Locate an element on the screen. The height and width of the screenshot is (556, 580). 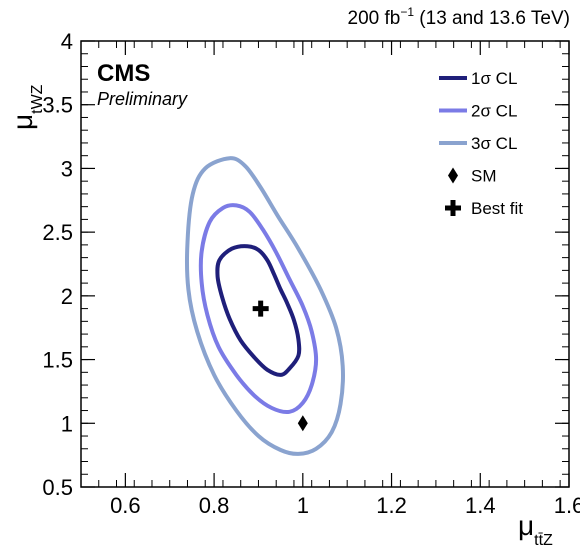
legend: 1σ CL 2σ CL 3σ CL SM Best fit is located at coordinates (481, 143).